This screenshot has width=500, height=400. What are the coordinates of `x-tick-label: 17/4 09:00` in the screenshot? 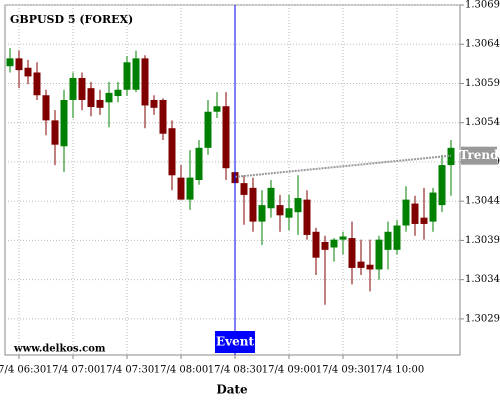 It's located at (289, 370).